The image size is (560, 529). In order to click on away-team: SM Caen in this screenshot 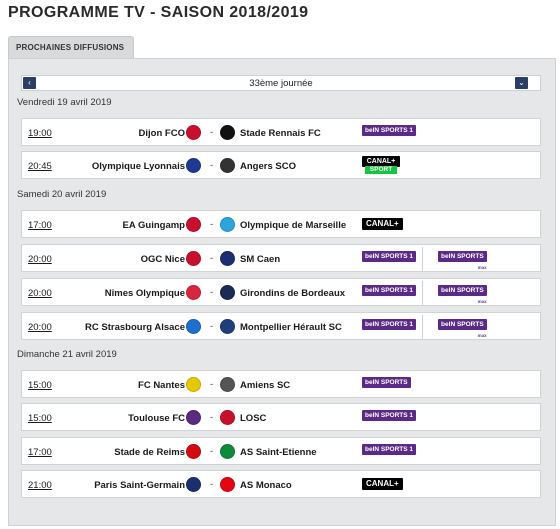, I will do `click(260, 259)`.